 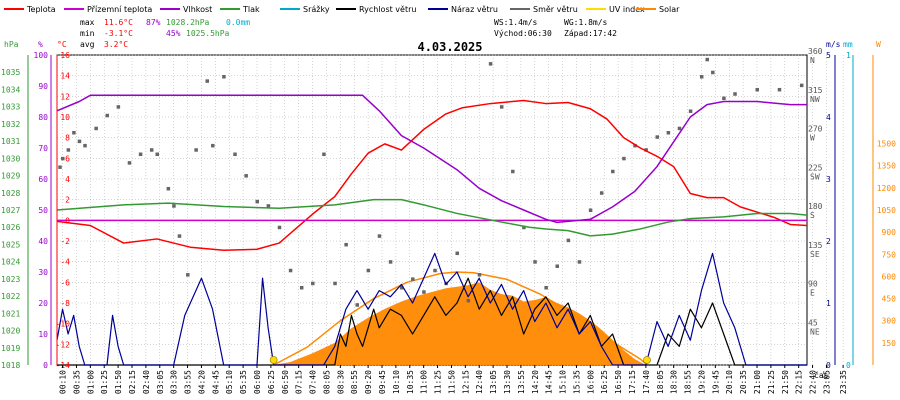 I want to click on tick-direction-name-1: NE, so click(x=815, y=331).